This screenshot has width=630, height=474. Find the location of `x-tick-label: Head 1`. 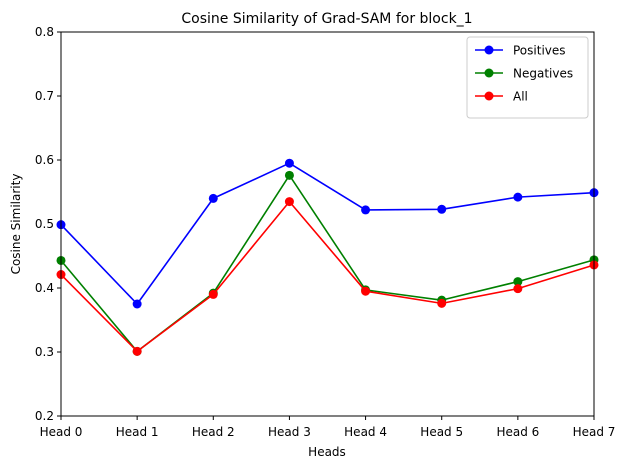

x-tick-label: Head 1 is located at coordinates (137, 432).